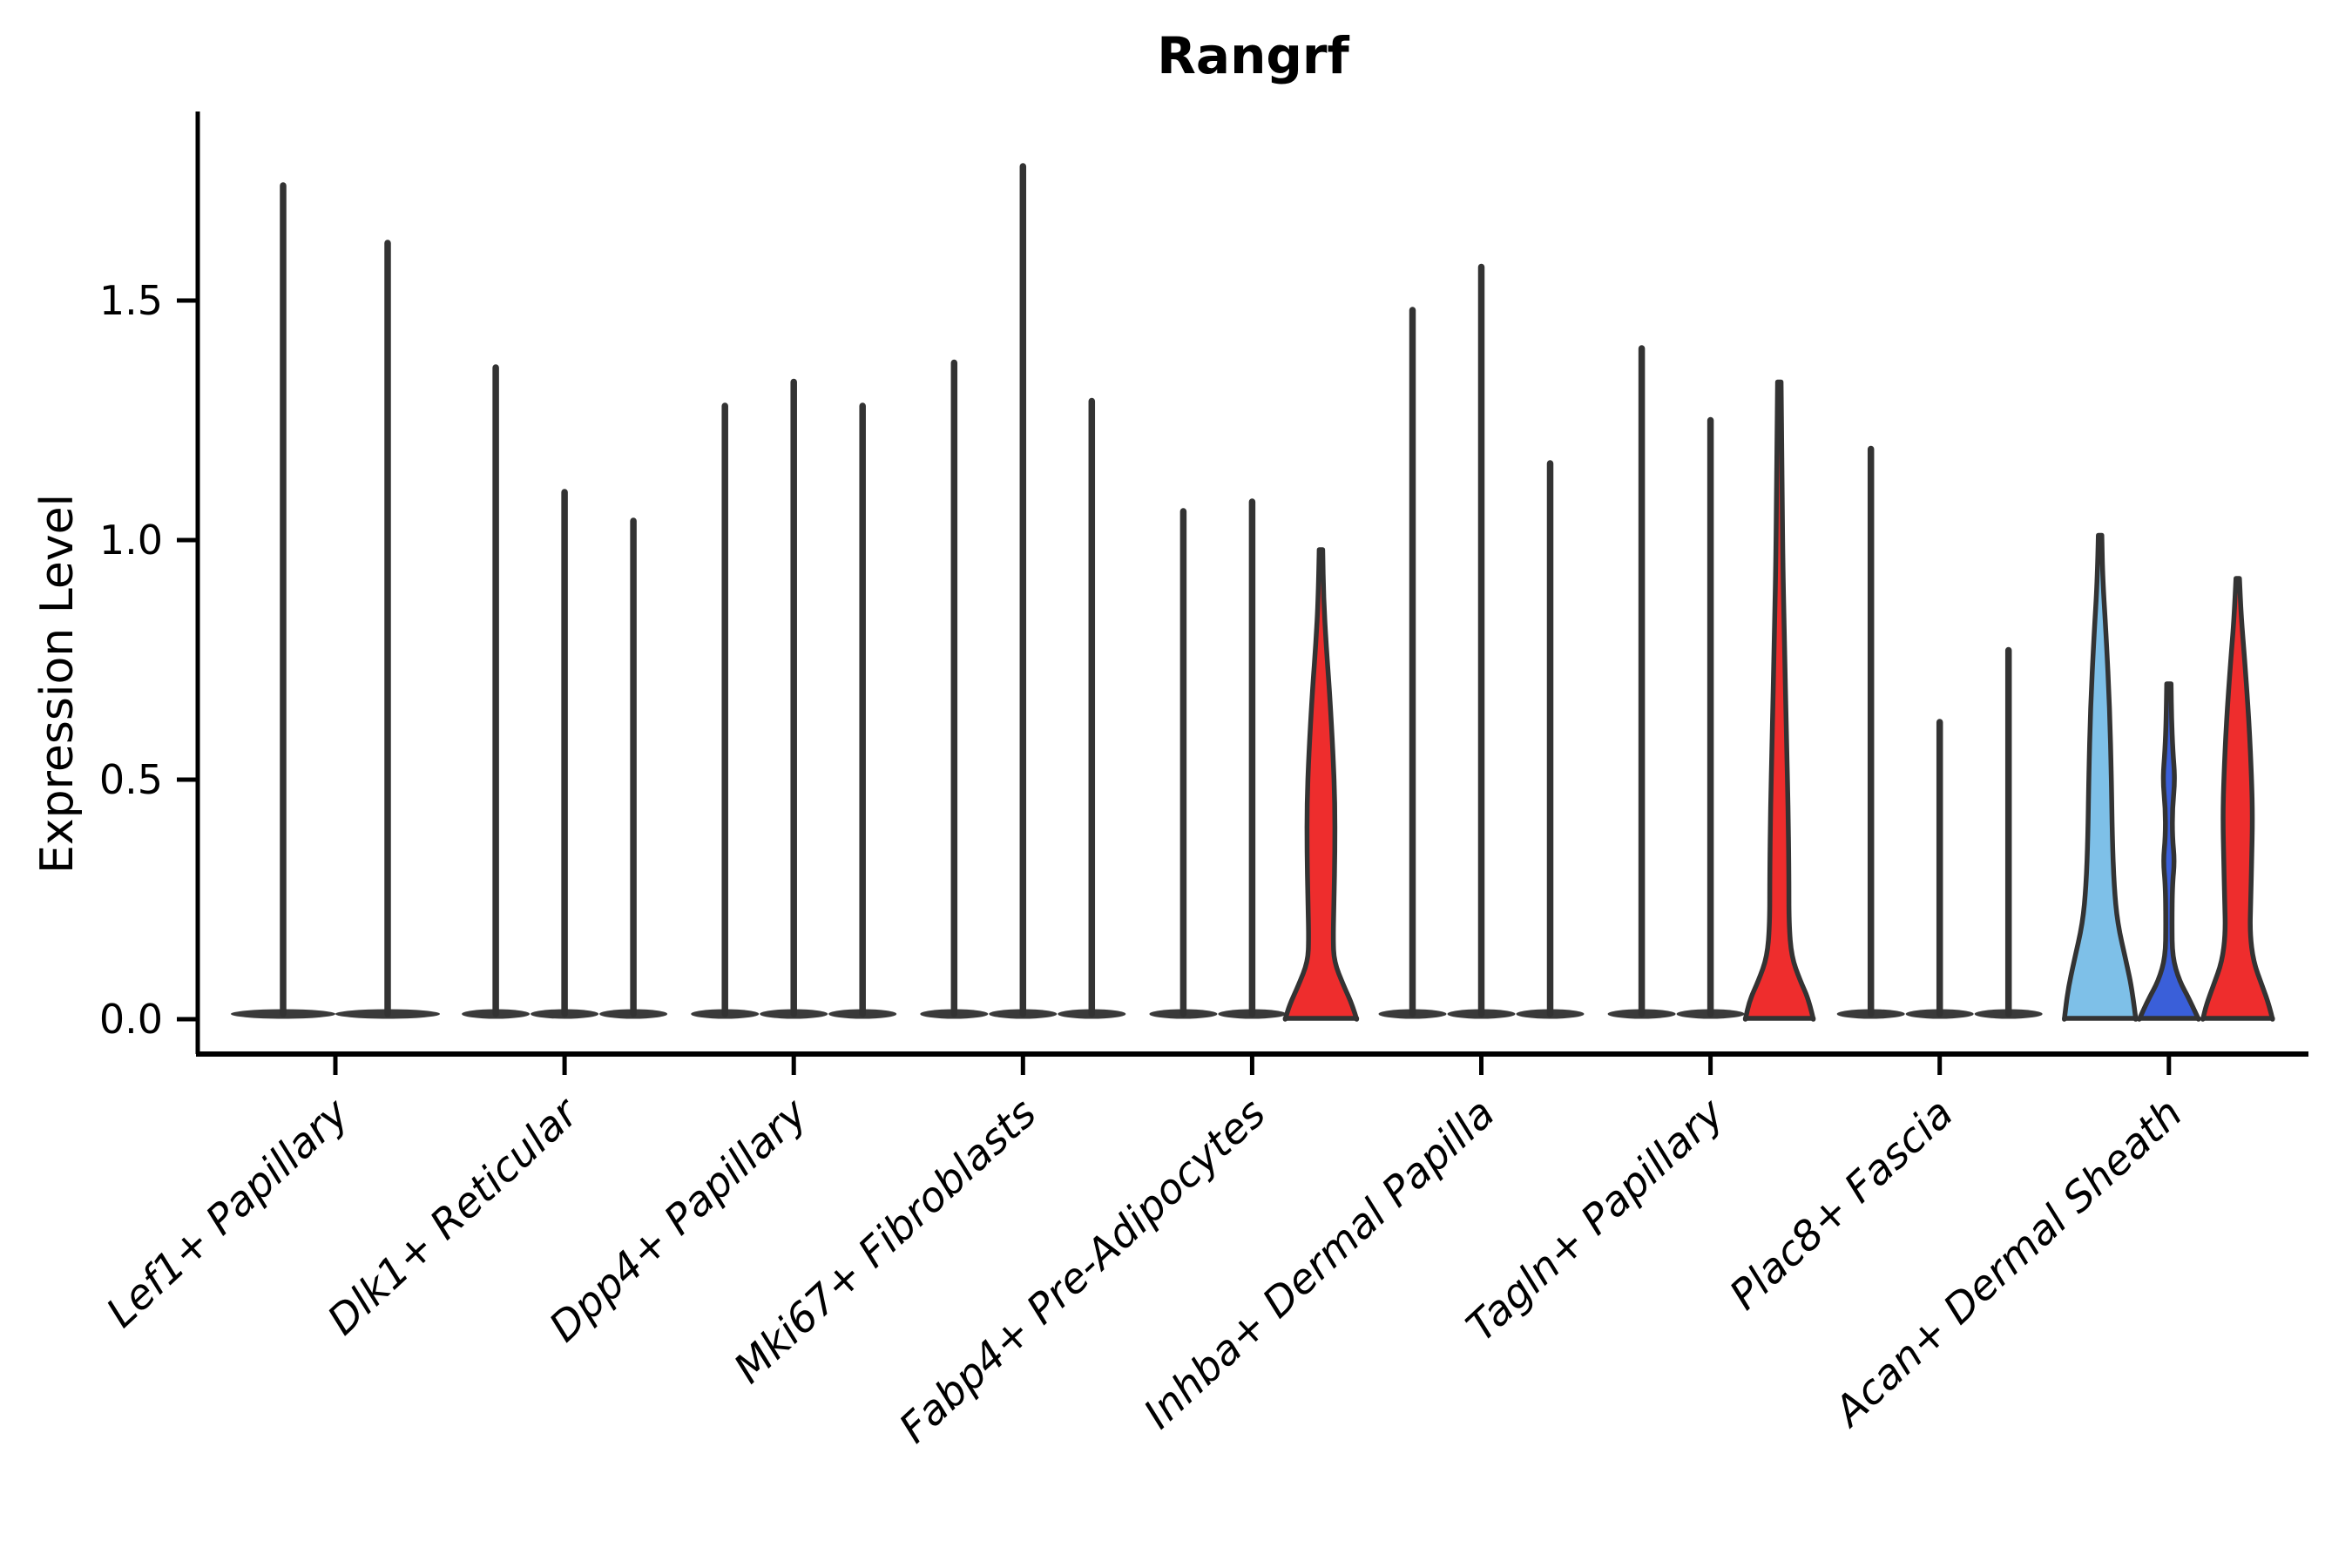  Describe the element at coordinates (228, 1213) in the screenshot. I see `x-tick-label: Lef1+ Papillary` at that location.